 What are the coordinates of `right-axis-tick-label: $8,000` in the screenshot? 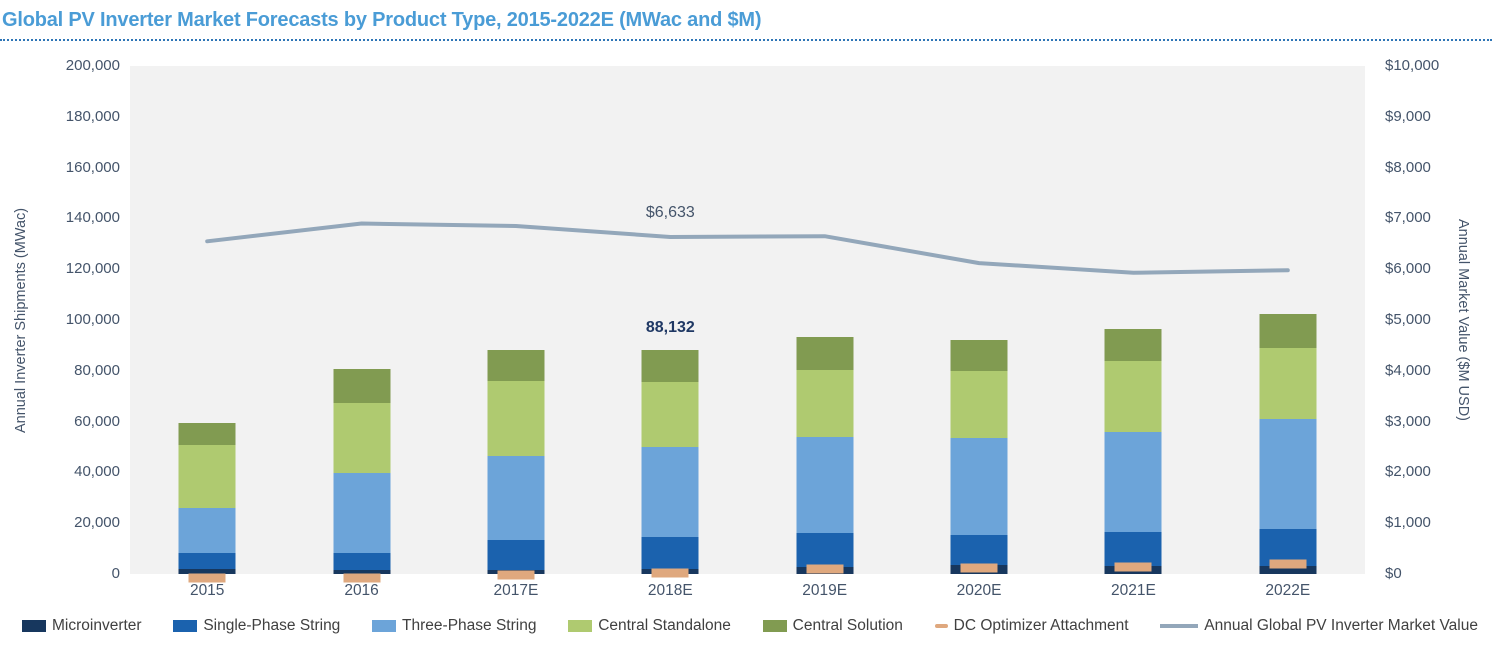 It's located at (1408, 167).